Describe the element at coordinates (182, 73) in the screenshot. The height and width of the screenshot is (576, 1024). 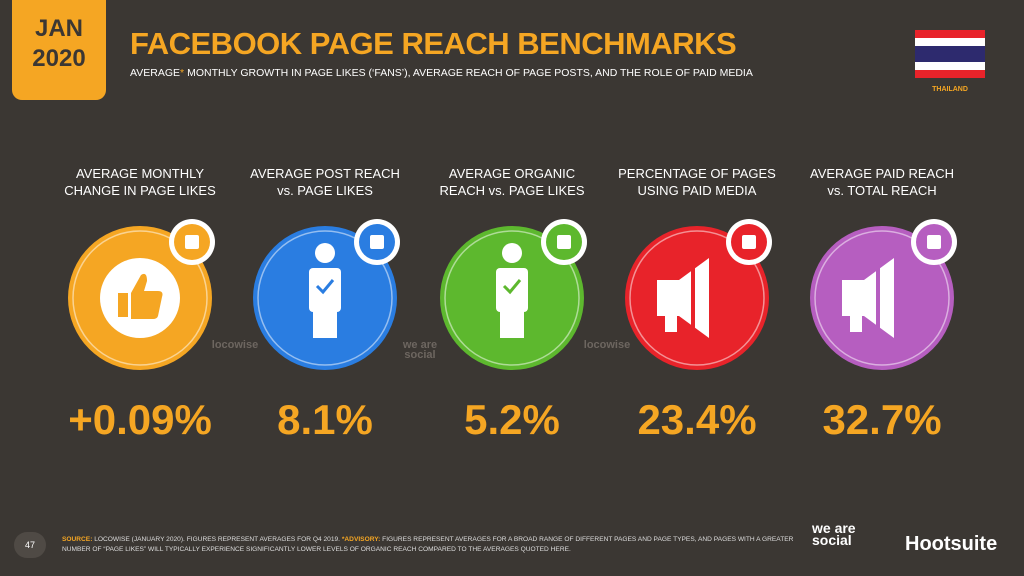
I see `asterisk: *` at that location.